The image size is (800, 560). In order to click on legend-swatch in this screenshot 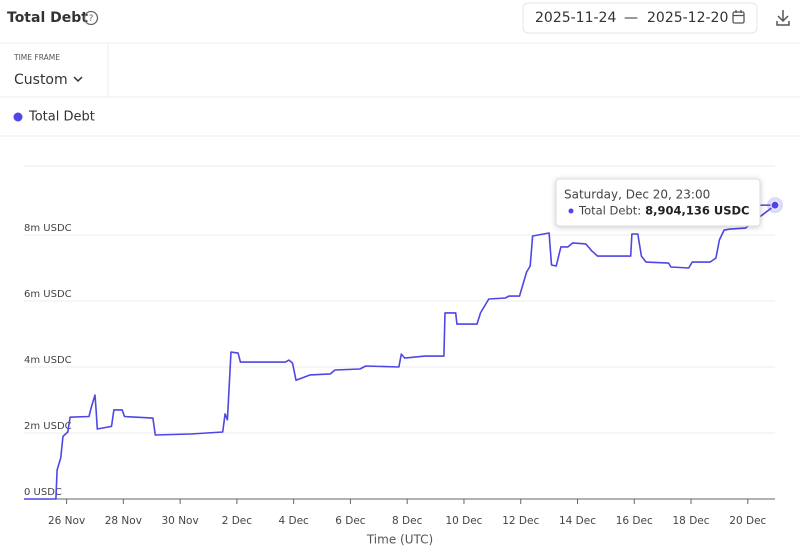, I will do `click(18, 117)`.